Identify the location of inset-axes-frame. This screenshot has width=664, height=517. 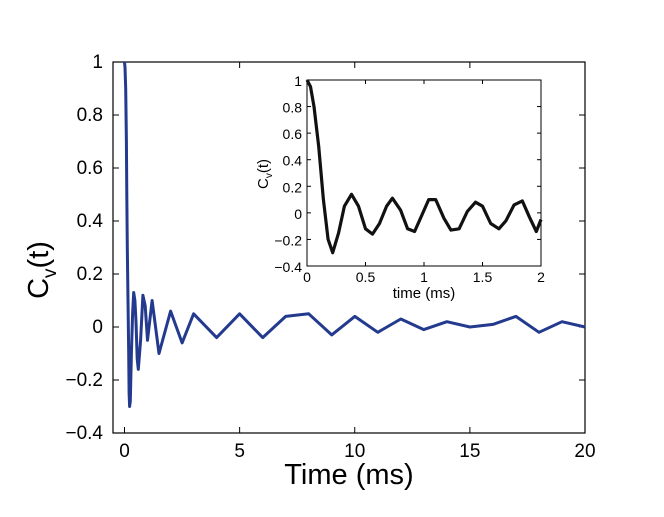
(424, 173).